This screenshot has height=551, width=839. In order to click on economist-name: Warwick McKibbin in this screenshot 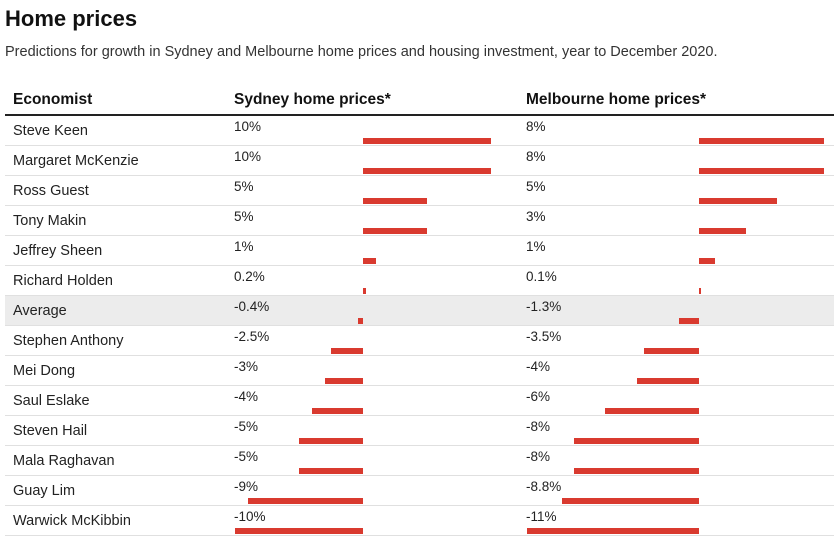, I will do `click(72, 521)`.